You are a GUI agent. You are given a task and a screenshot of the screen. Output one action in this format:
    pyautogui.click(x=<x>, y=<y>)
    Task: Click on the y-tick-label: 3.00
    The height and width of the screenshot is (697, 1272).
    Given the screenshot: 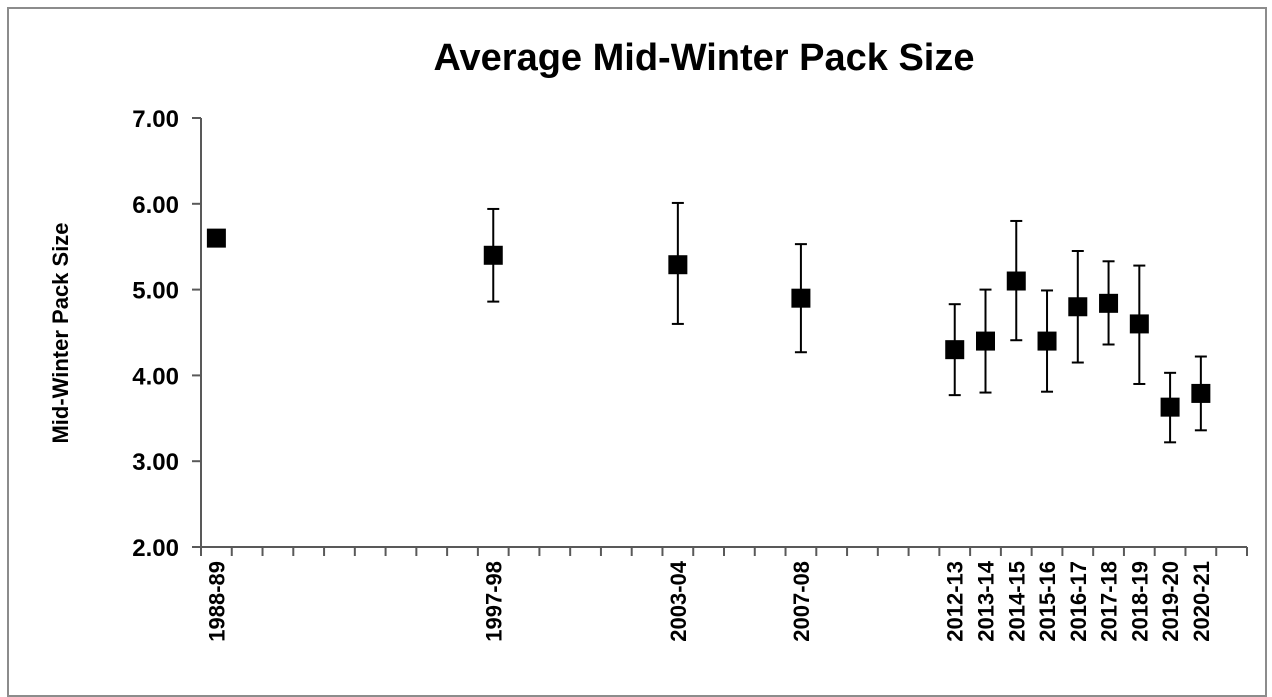 What is the action you would take?
    pyautogui.click(x=155, y=462)
    